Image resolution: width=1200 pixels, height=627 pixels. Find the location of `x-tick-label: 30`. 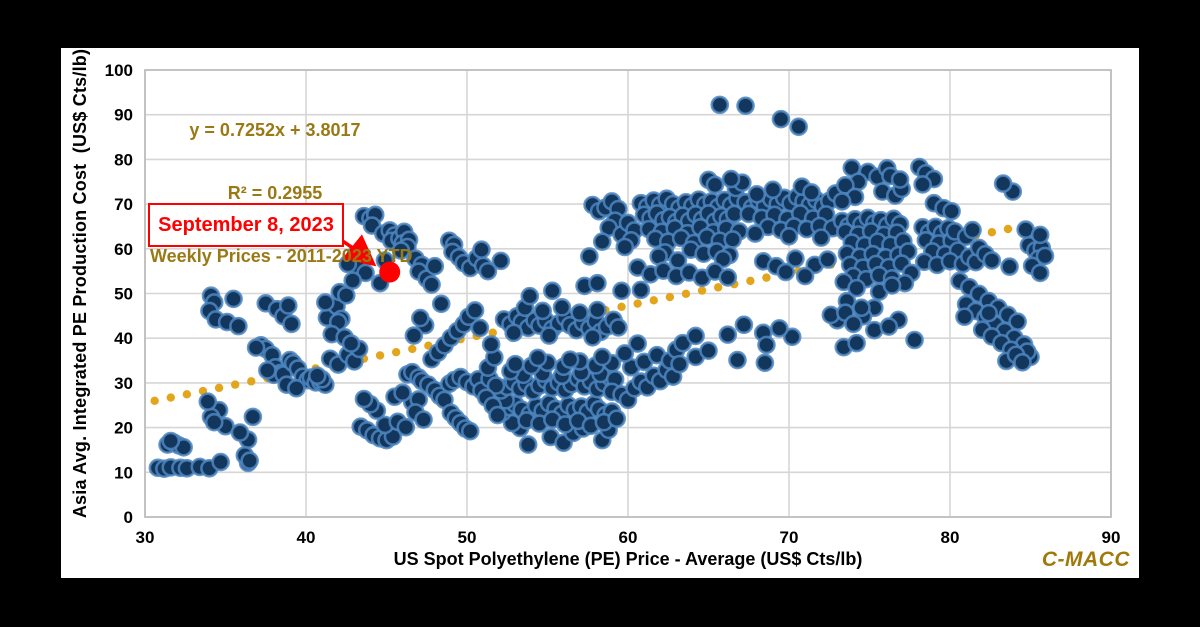

x-tick-label: 30 is located at coordinates (145, 537).